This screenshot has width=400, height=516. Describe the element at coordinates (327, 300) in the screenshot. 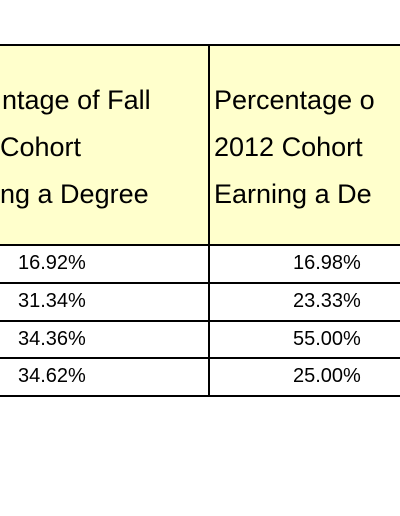

I see `cell-value: 23.33%` at that location.